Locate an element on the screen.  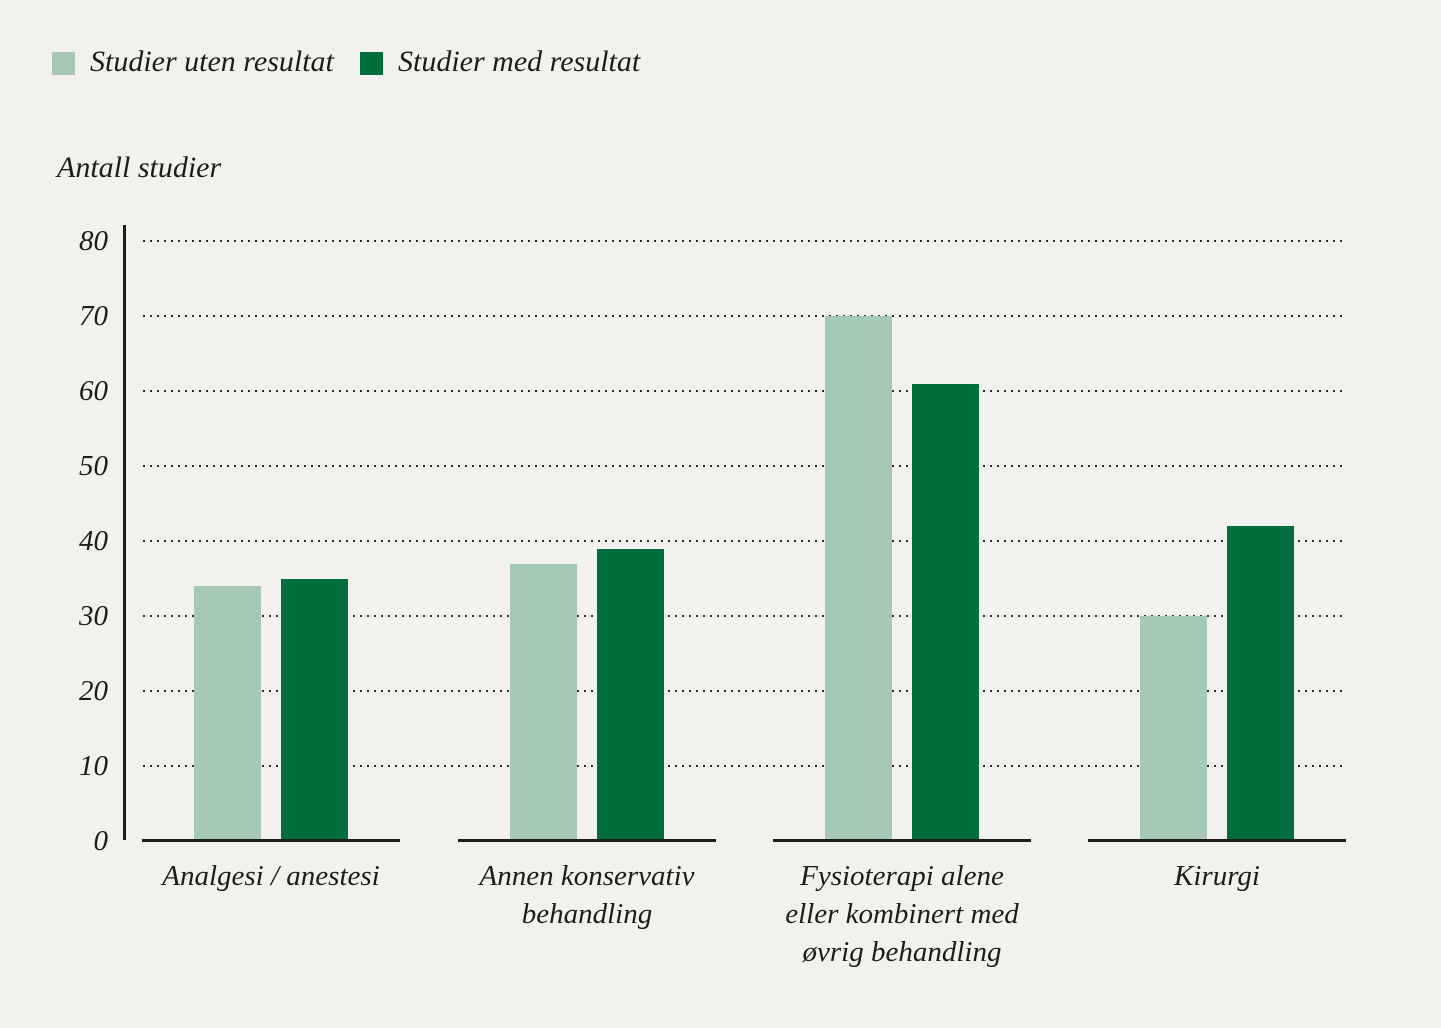
y-tick-60: 60 is located at coordinates (93, 391).